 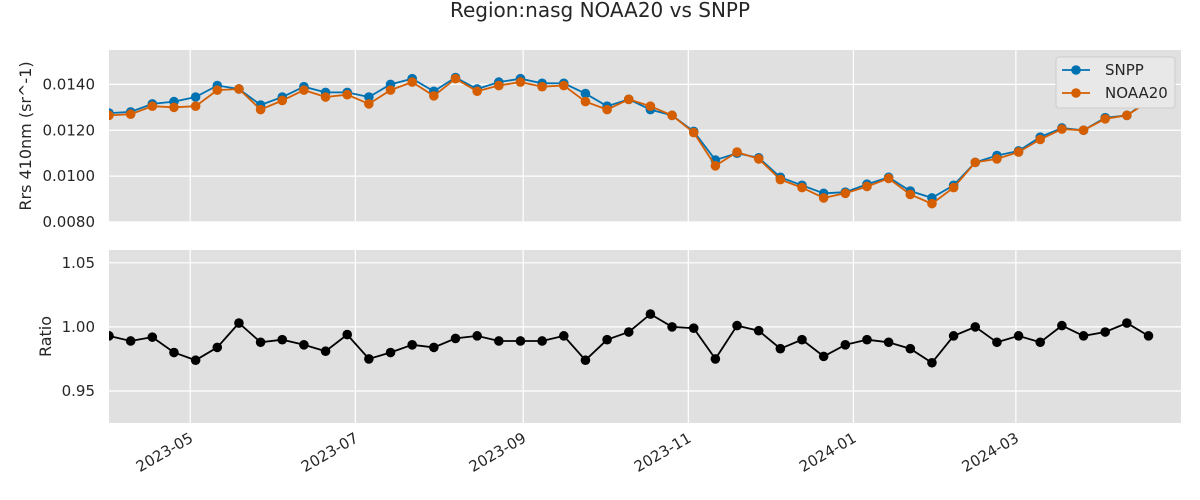 What do you see at coordinates (329, 452) in the screenshot?
I see `xtick-label: 2023-07` at bounding box center [329, 452].